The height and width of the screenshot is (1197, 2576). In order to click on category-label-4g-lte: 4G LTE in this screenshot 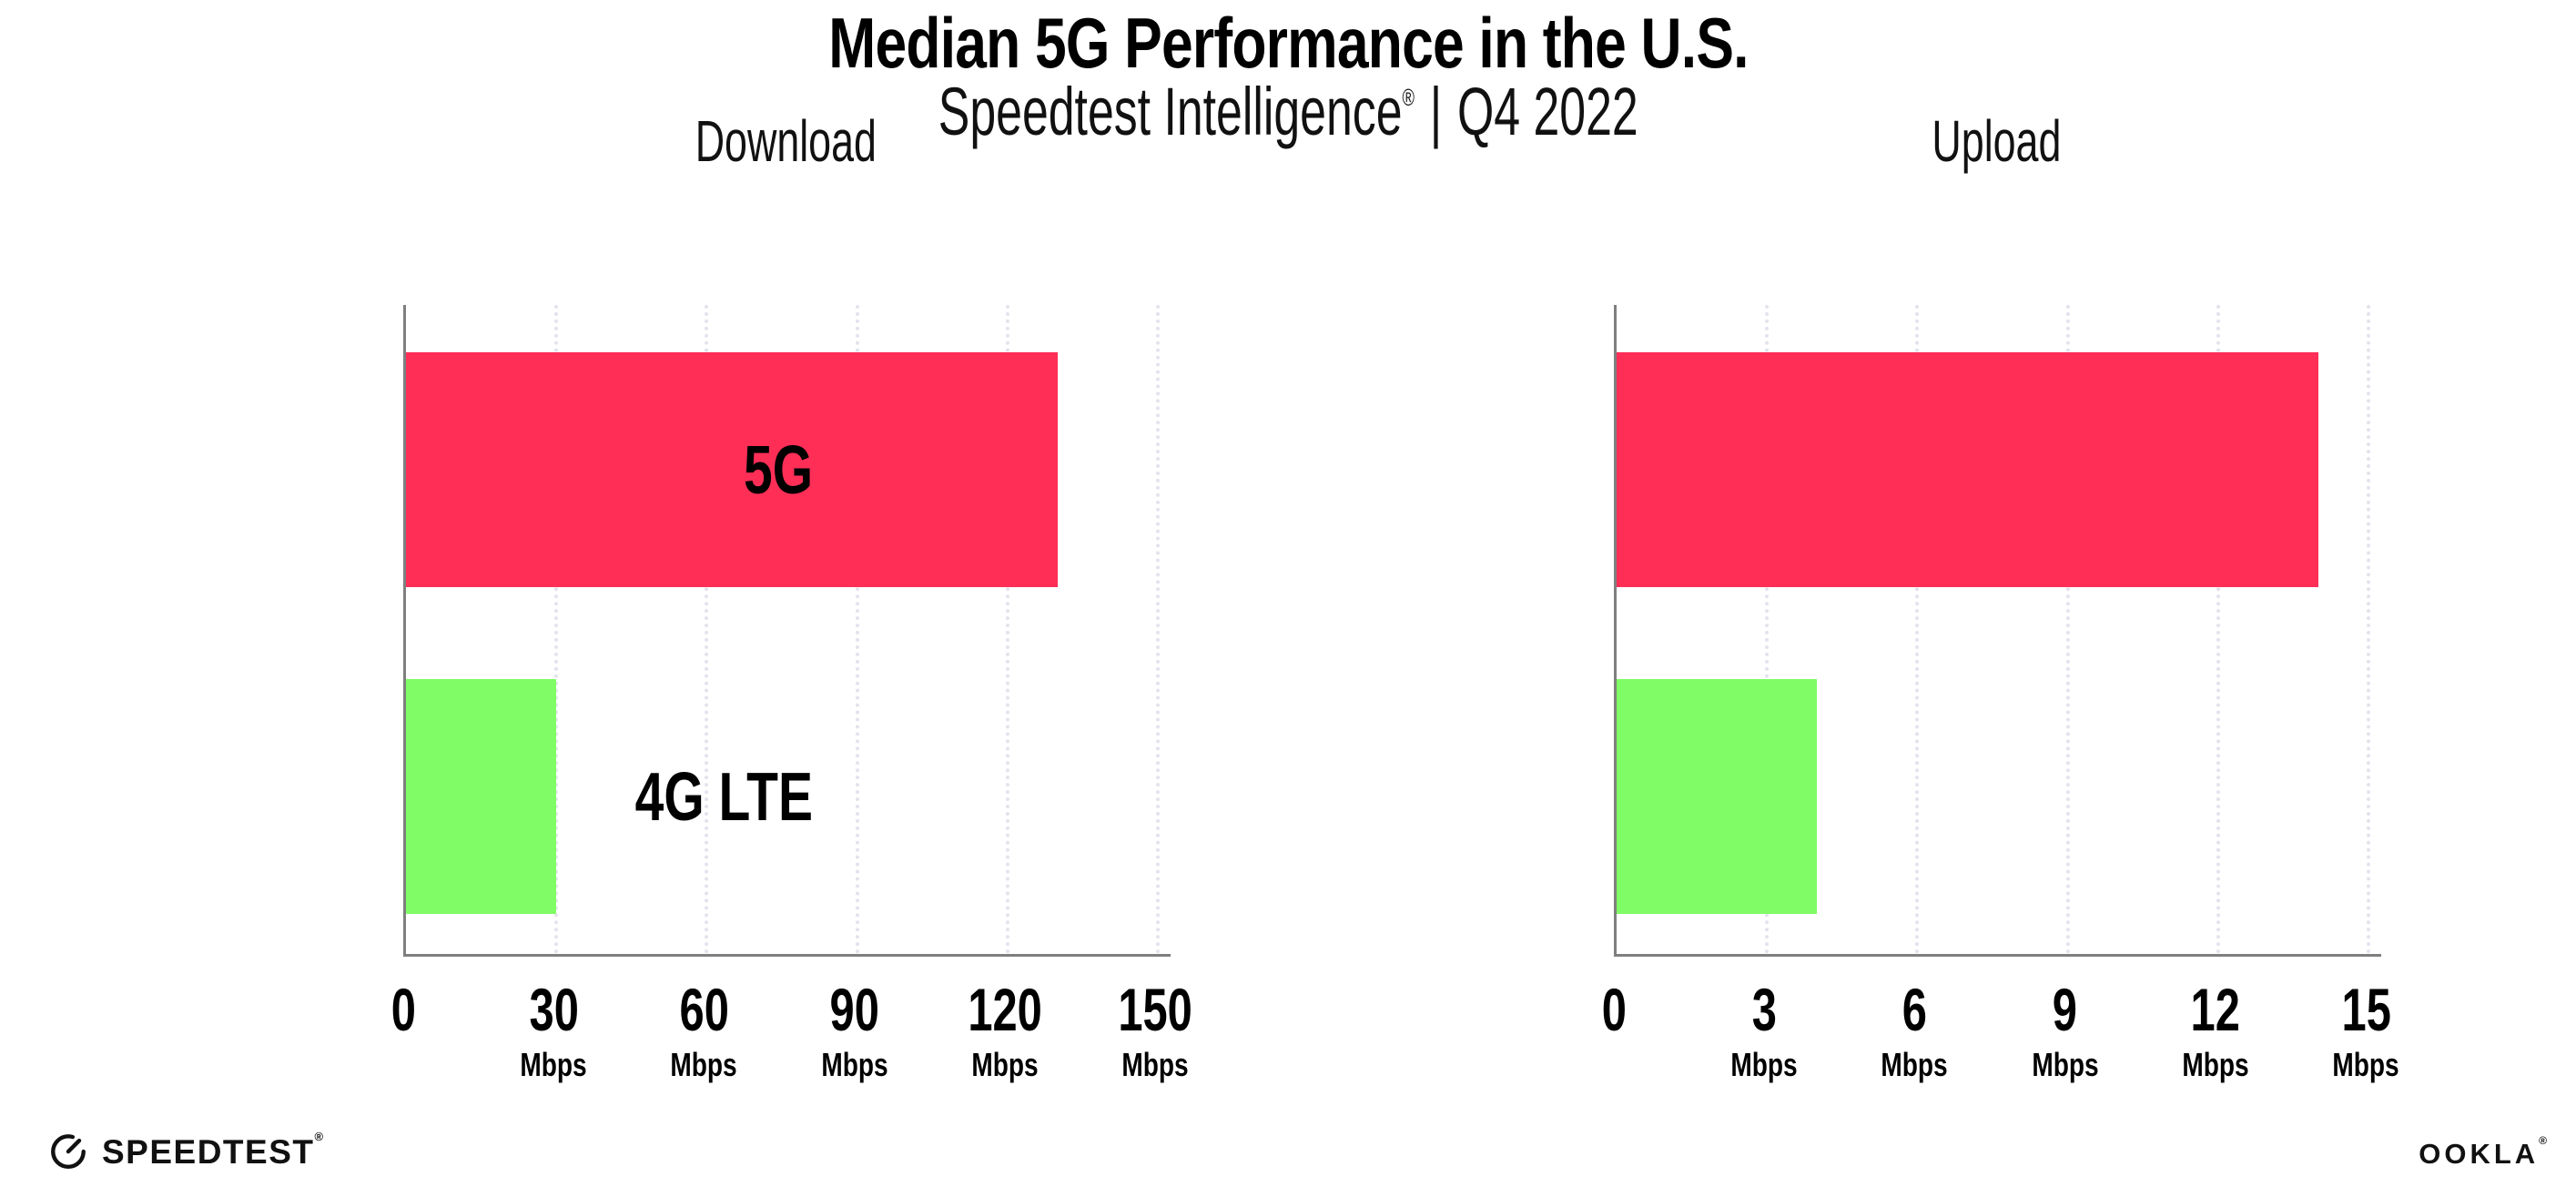, I will do `click(723, 796)`.